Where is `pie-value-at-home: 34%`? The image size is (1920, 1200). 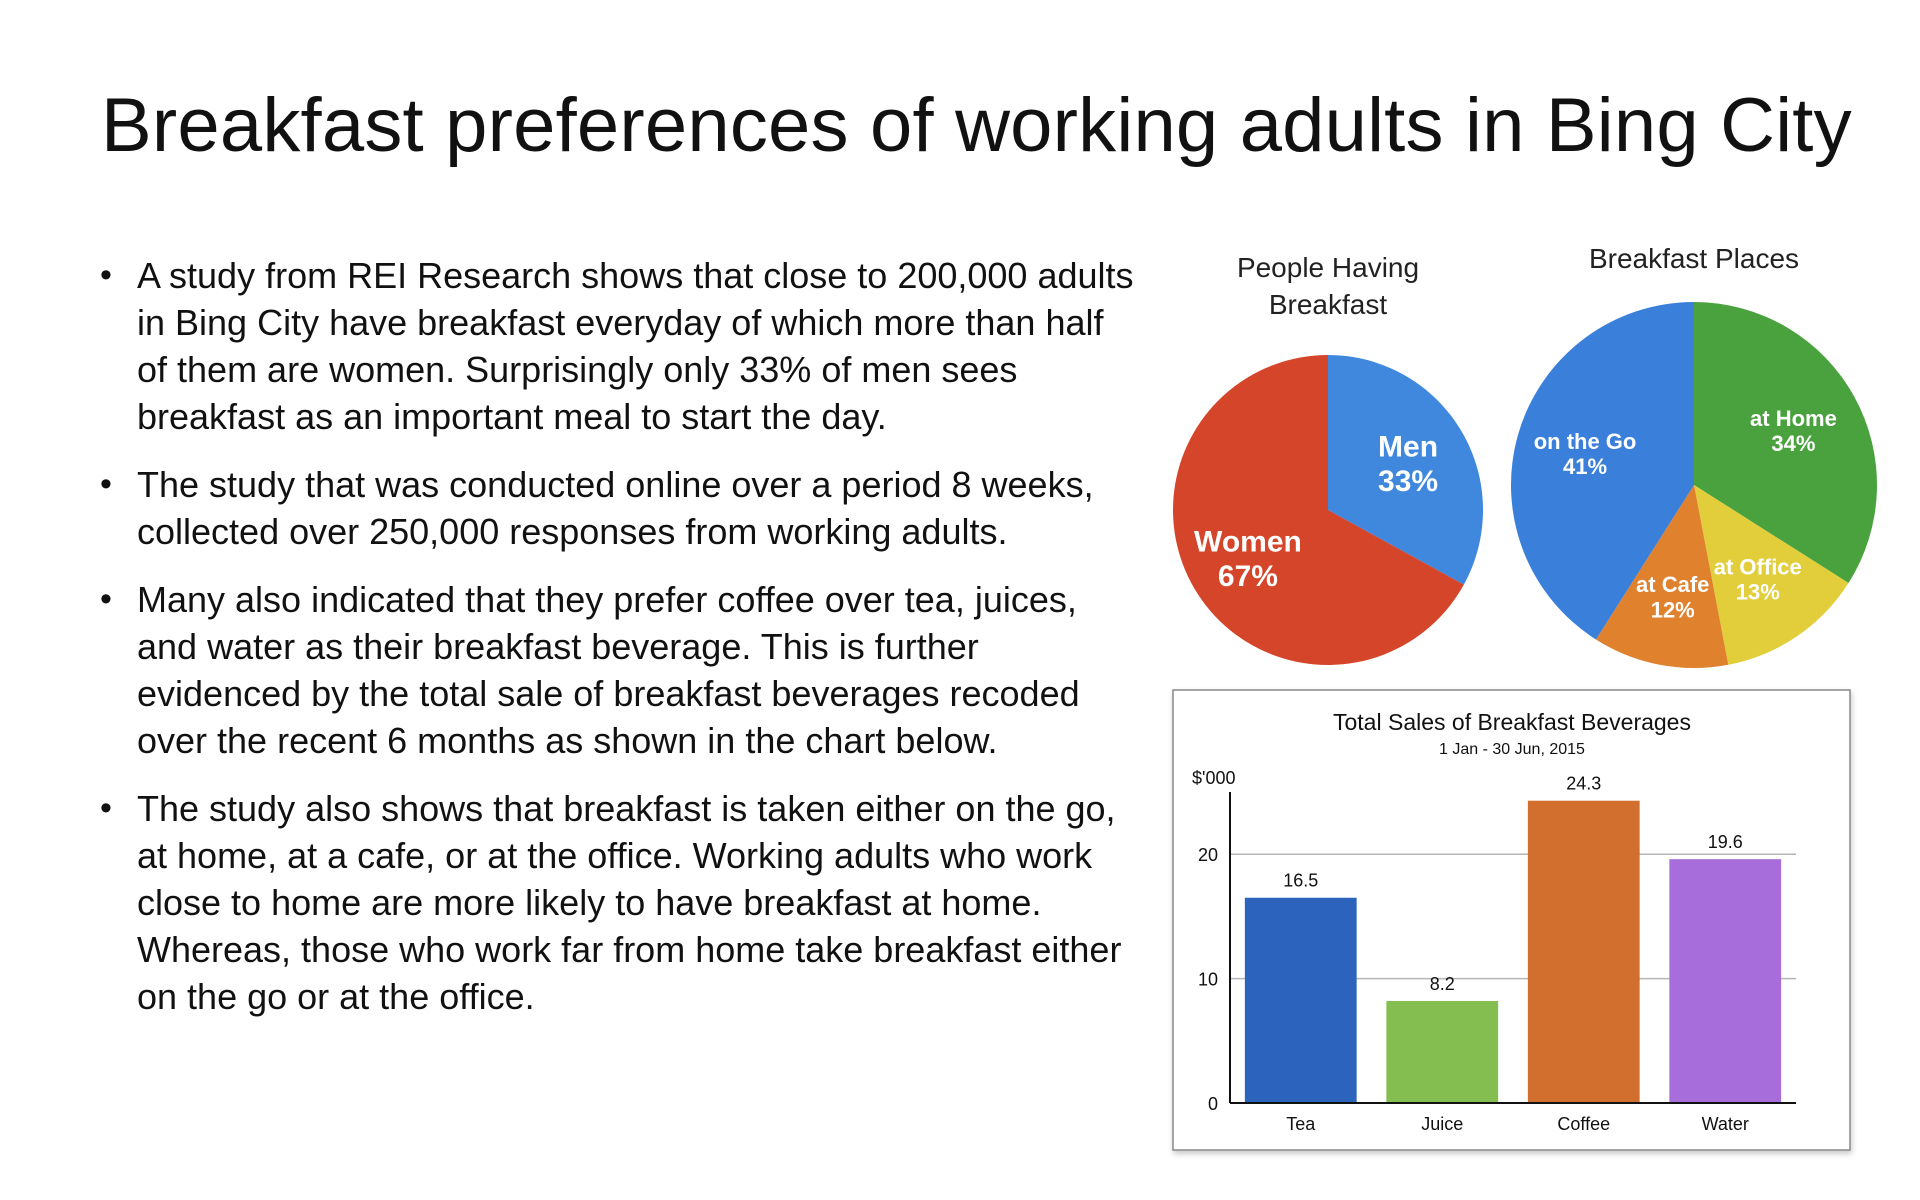
pie-value-at-home: 34% is located at coordinates (1793, 443).